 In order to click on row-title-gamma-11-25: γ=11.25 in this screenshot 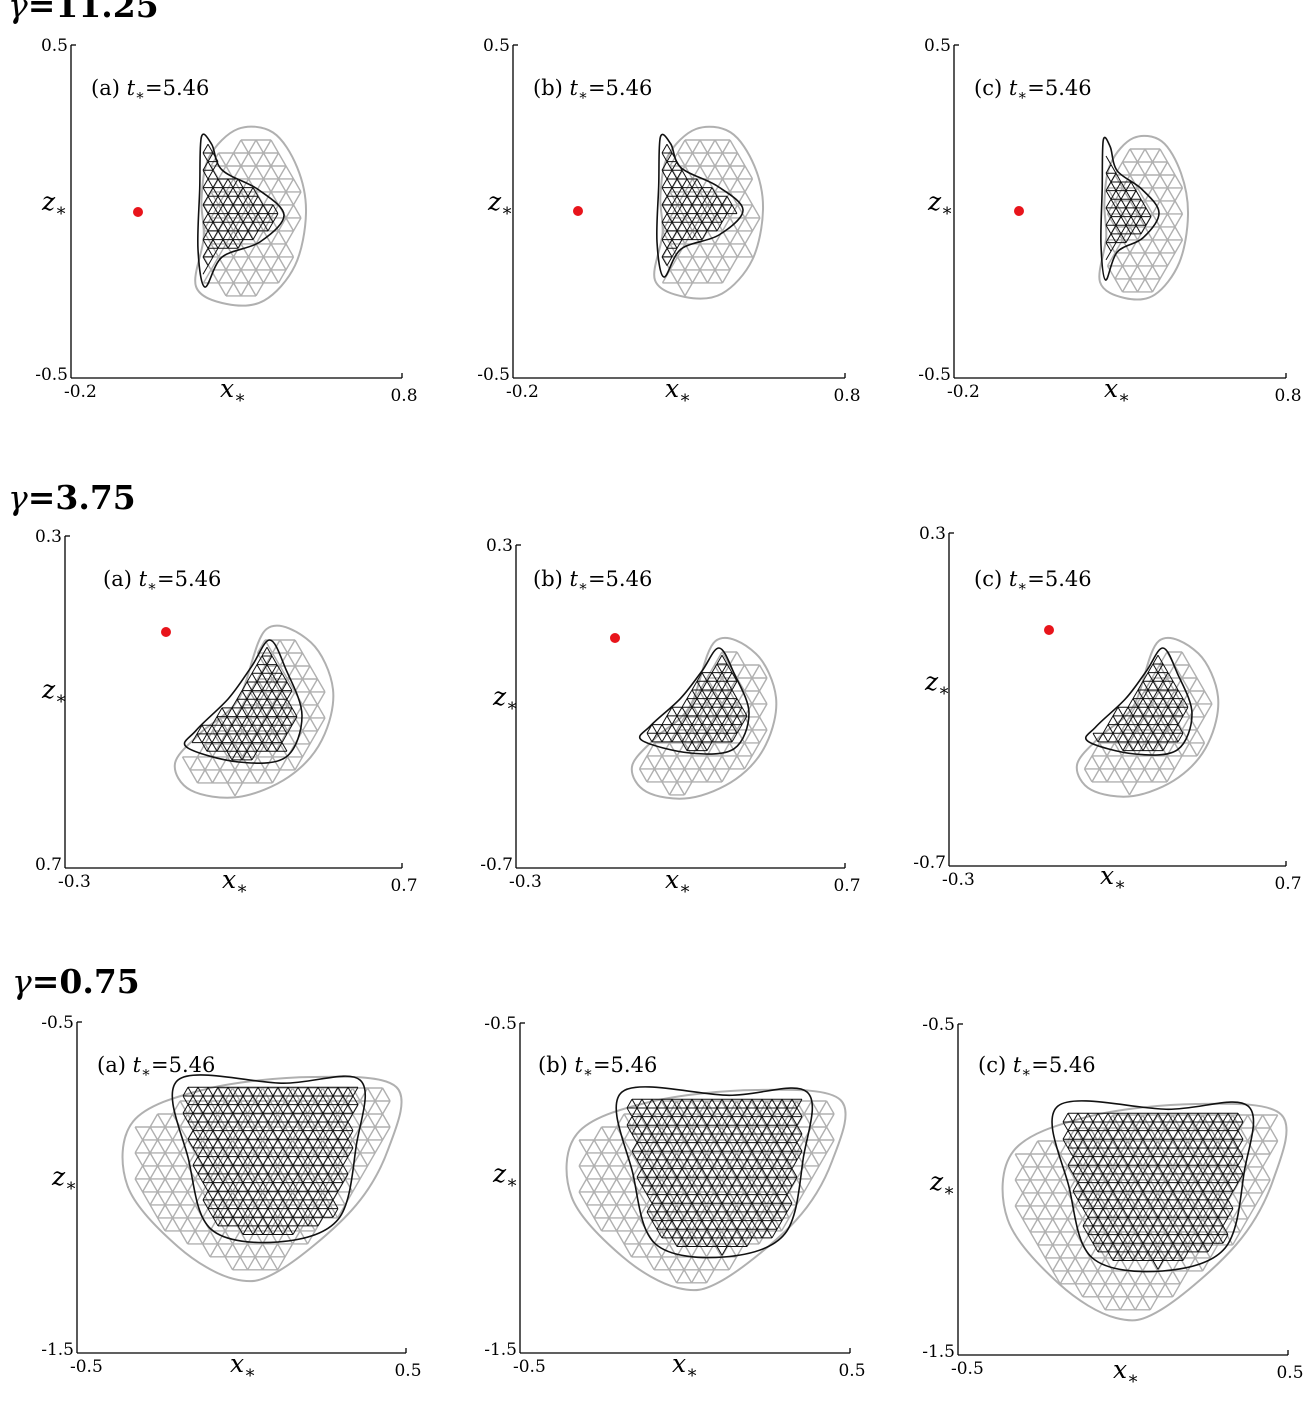, I will do `click(83, 12)`.